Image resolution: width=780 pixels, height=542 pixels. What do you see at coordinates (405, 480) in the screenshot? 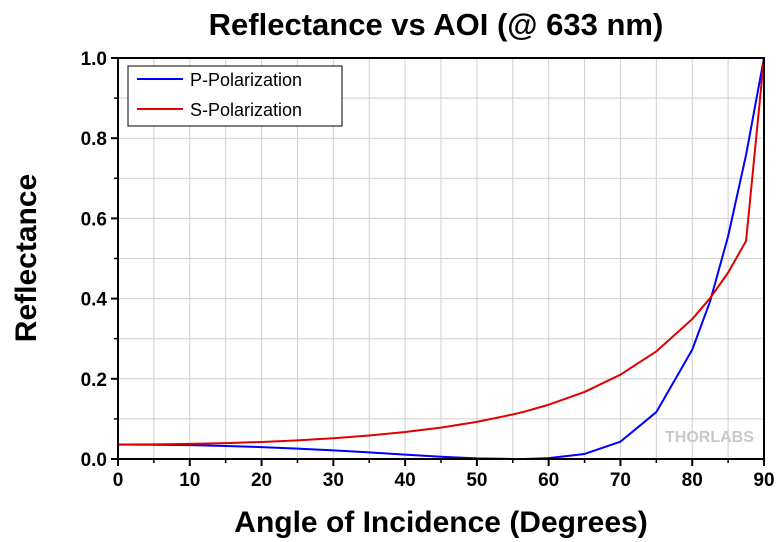
I see `x-tick-label: 40` at bounding box center [405, 480].